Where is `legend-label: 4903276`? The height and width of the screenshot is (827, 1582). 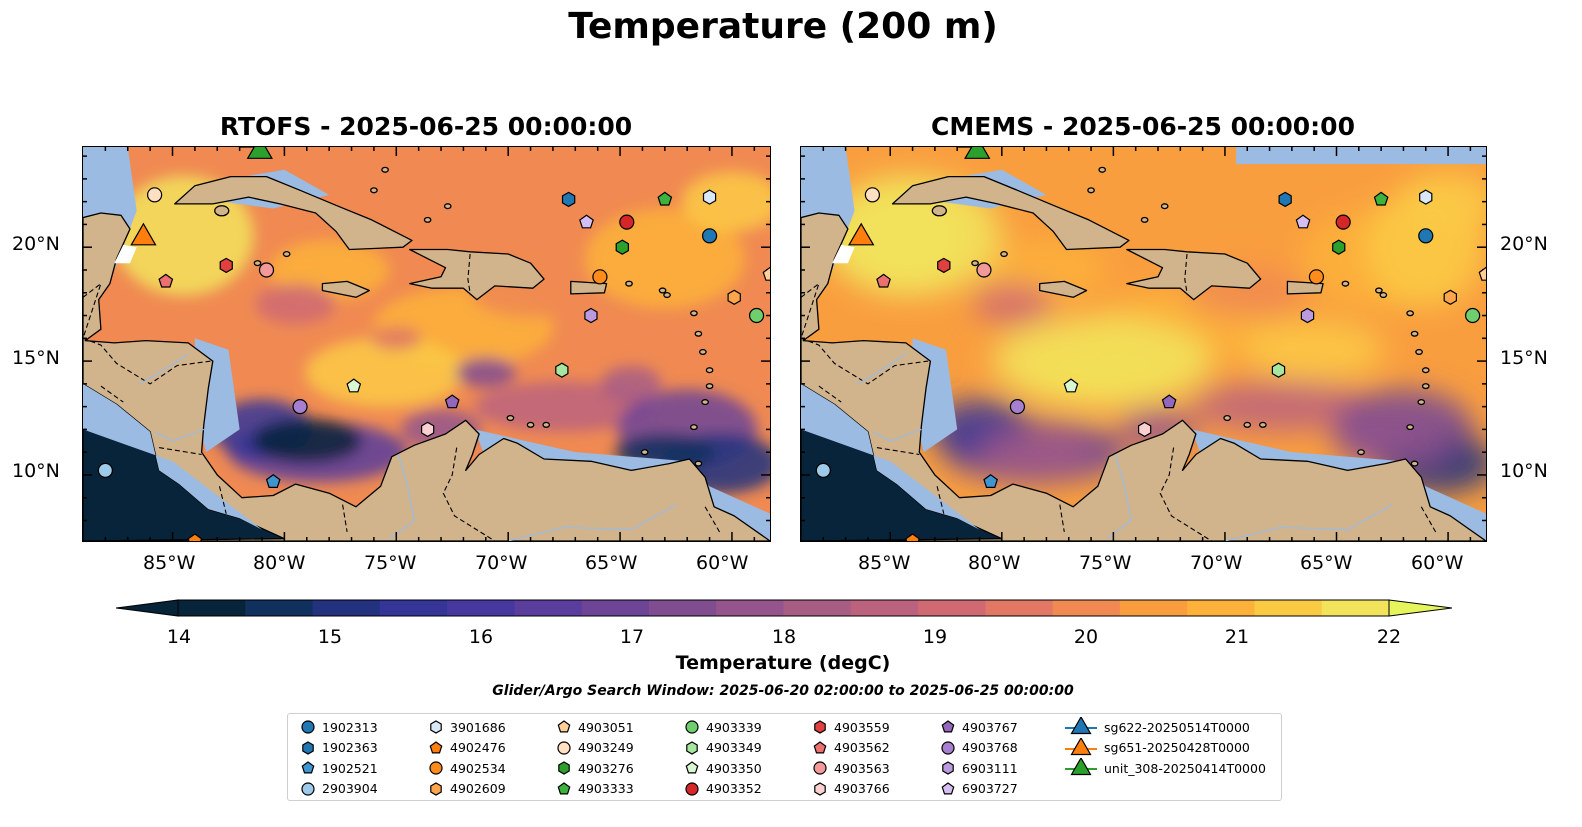
legend-label: 4903276 is located at coordinates (606, 768).